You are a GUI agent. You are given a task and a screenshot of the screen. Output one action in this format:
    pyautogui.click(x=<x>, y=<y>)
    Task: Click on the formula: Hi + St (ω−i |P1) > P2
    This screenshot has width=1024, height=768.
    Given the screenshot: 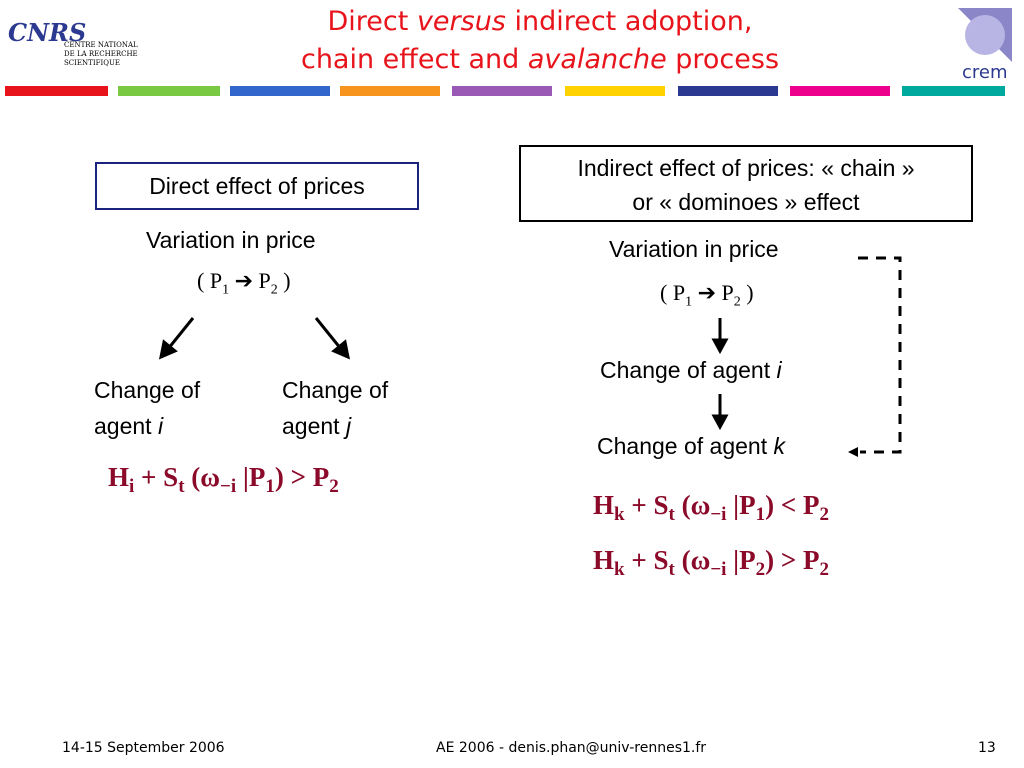 What is the action you would take?
    pyautogui.click(x=223, y=480)
    